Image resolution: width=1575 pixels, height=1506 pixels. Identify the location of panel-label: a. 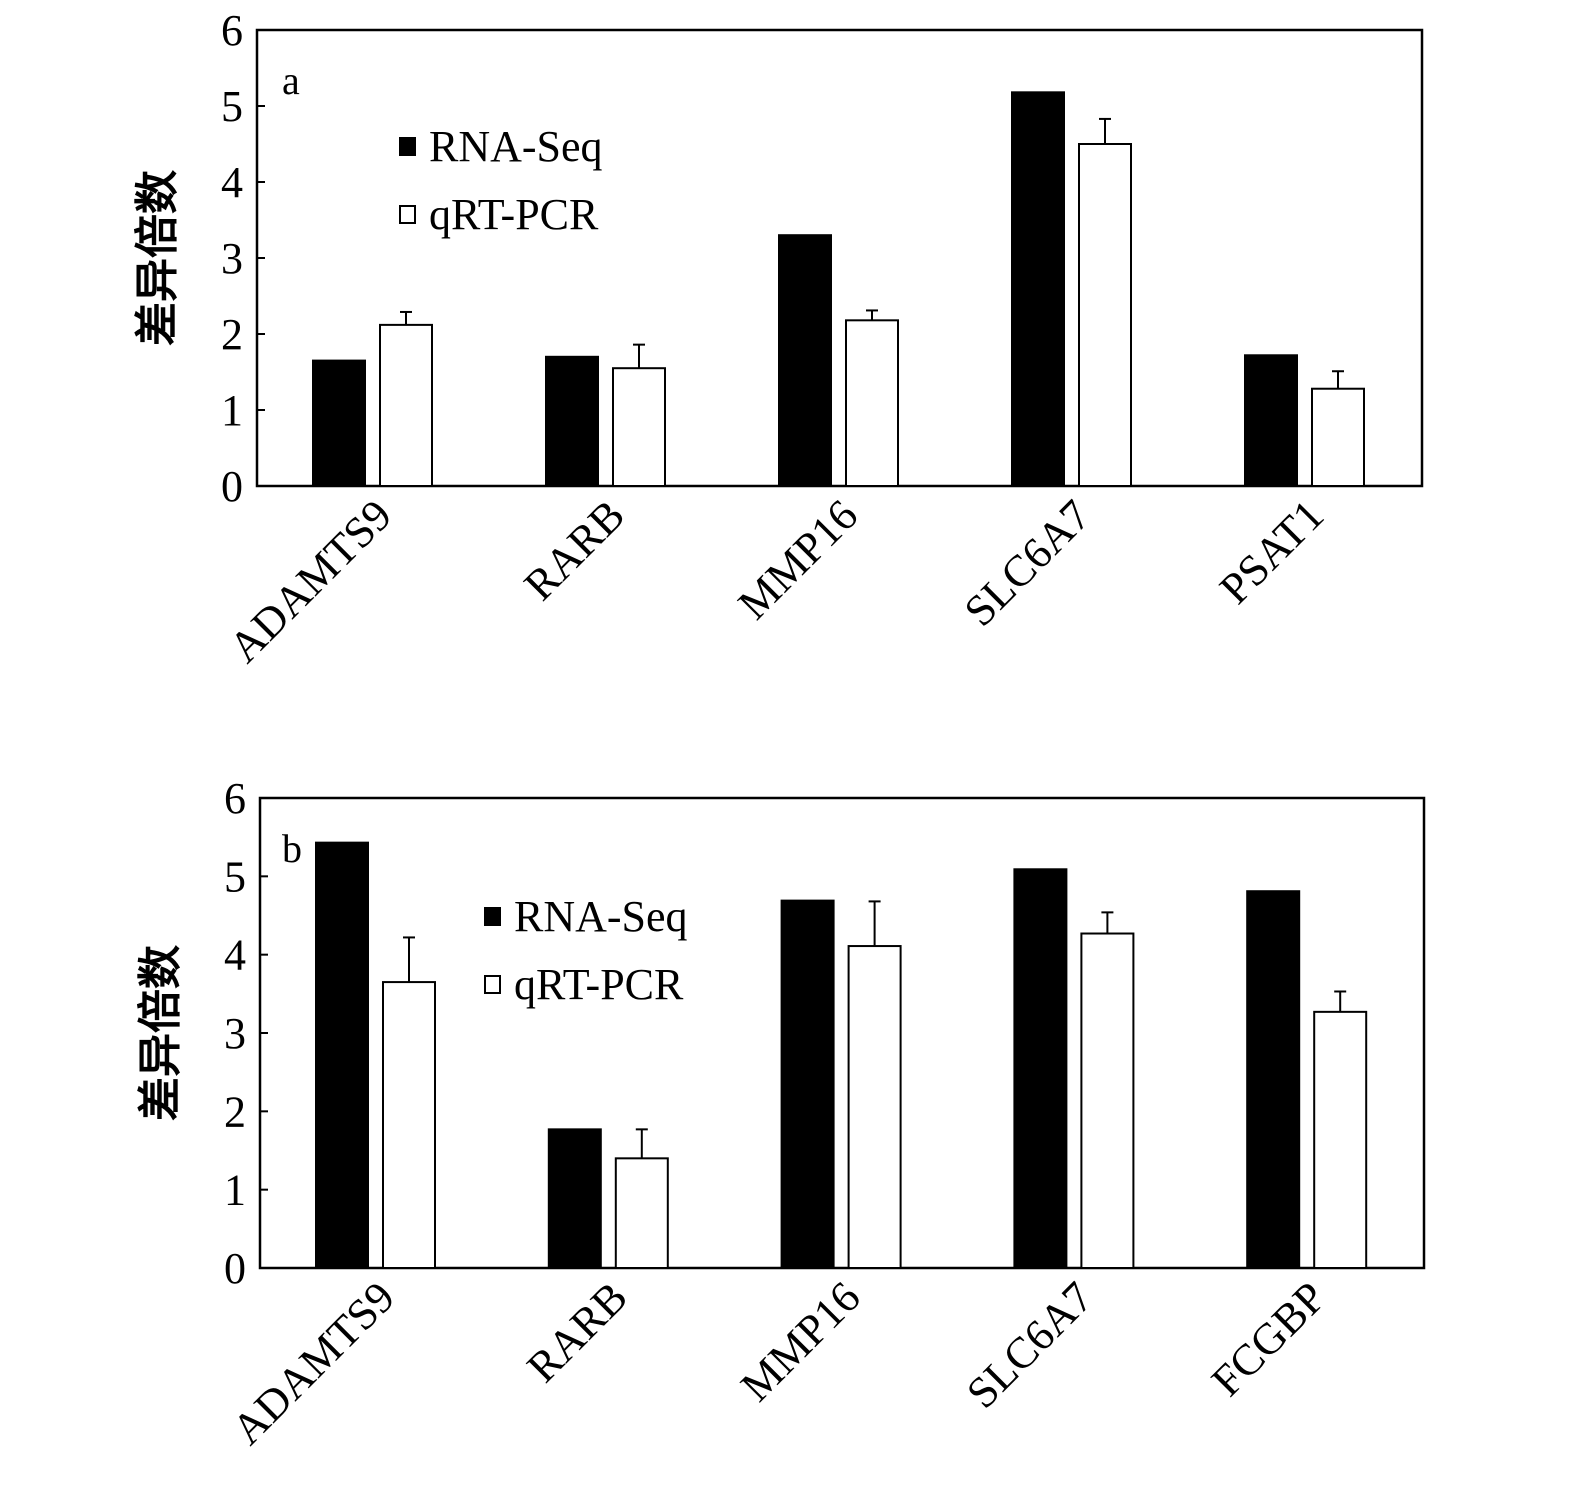
(291, 80).